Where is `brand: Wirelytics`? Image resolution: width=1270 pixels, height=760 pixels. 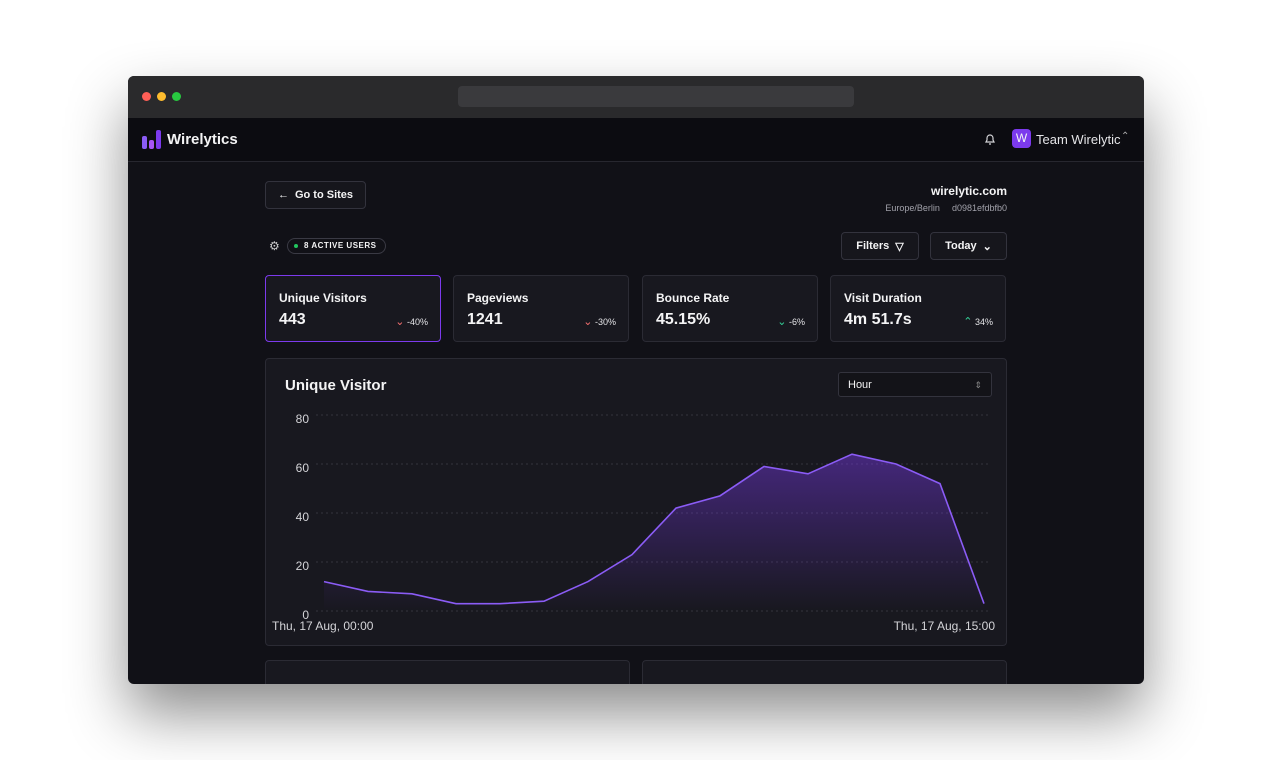 brand: Wirelytics is located at coordinates (202, 139).